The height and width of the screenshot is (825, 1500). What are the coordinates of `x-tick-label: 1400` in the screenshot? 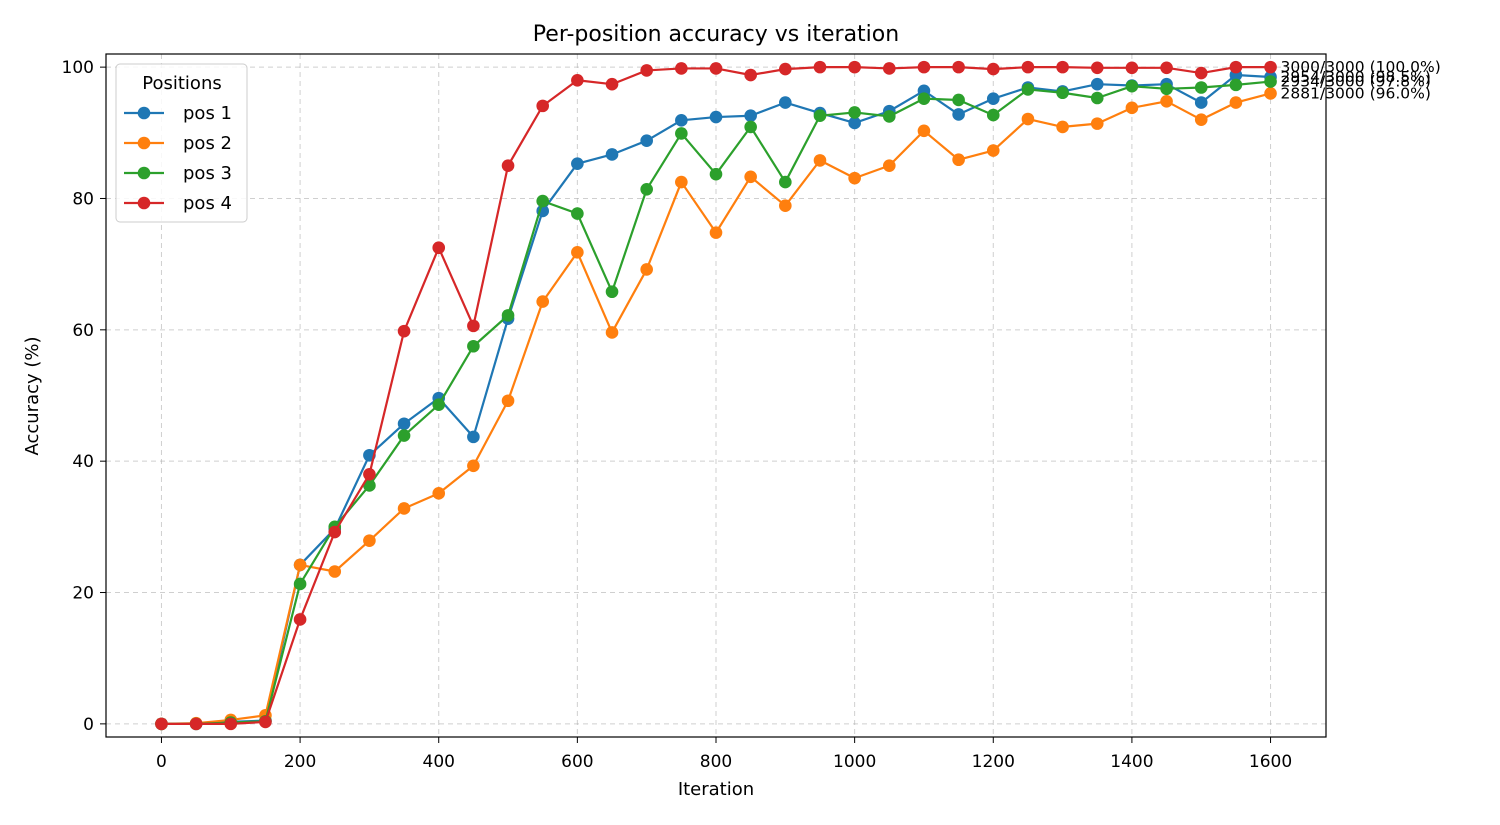 It's located at (1131, 762).